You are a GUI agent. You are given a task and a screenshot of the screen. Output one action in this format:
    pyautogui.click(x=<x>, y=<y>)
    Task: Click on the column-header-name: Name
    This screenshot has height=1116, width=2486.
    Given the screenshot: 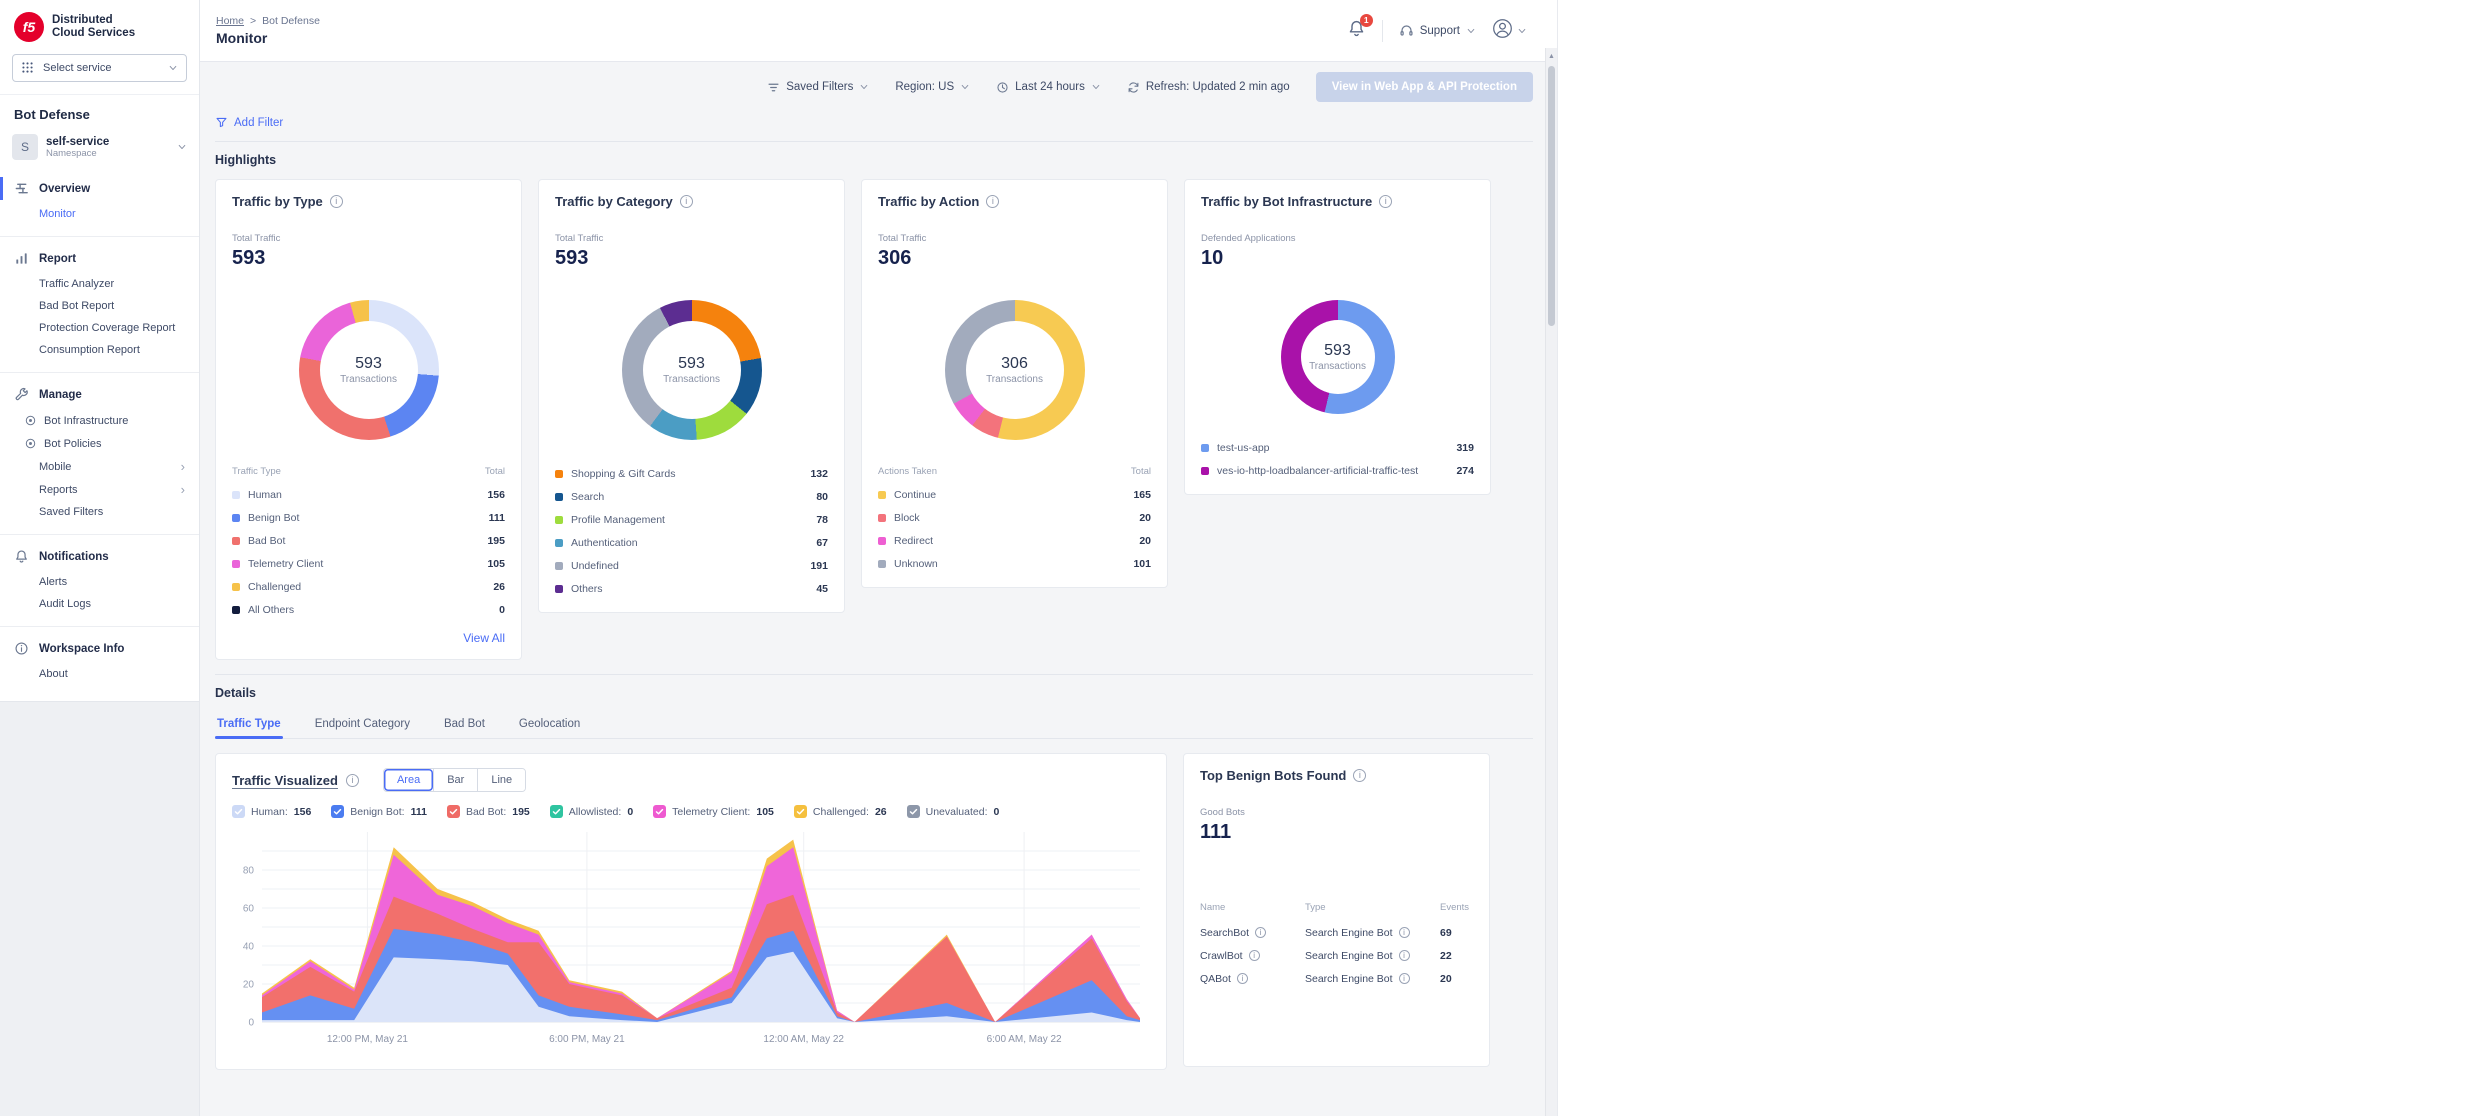 What is the action you would take?
    pyautogui.click(x=1213, y=907)
    